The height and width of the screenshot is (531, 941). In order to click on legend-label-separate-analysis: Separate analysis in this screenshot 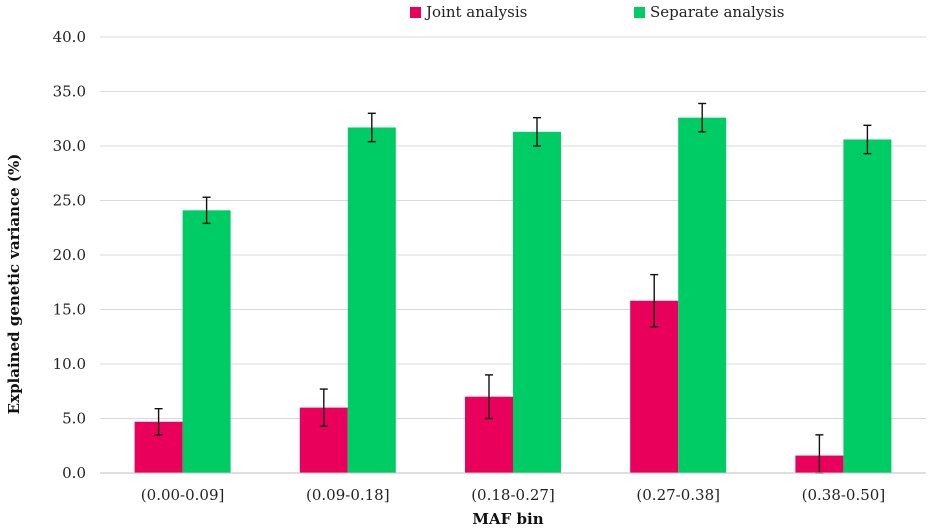, I will do `click(717, 12)`.